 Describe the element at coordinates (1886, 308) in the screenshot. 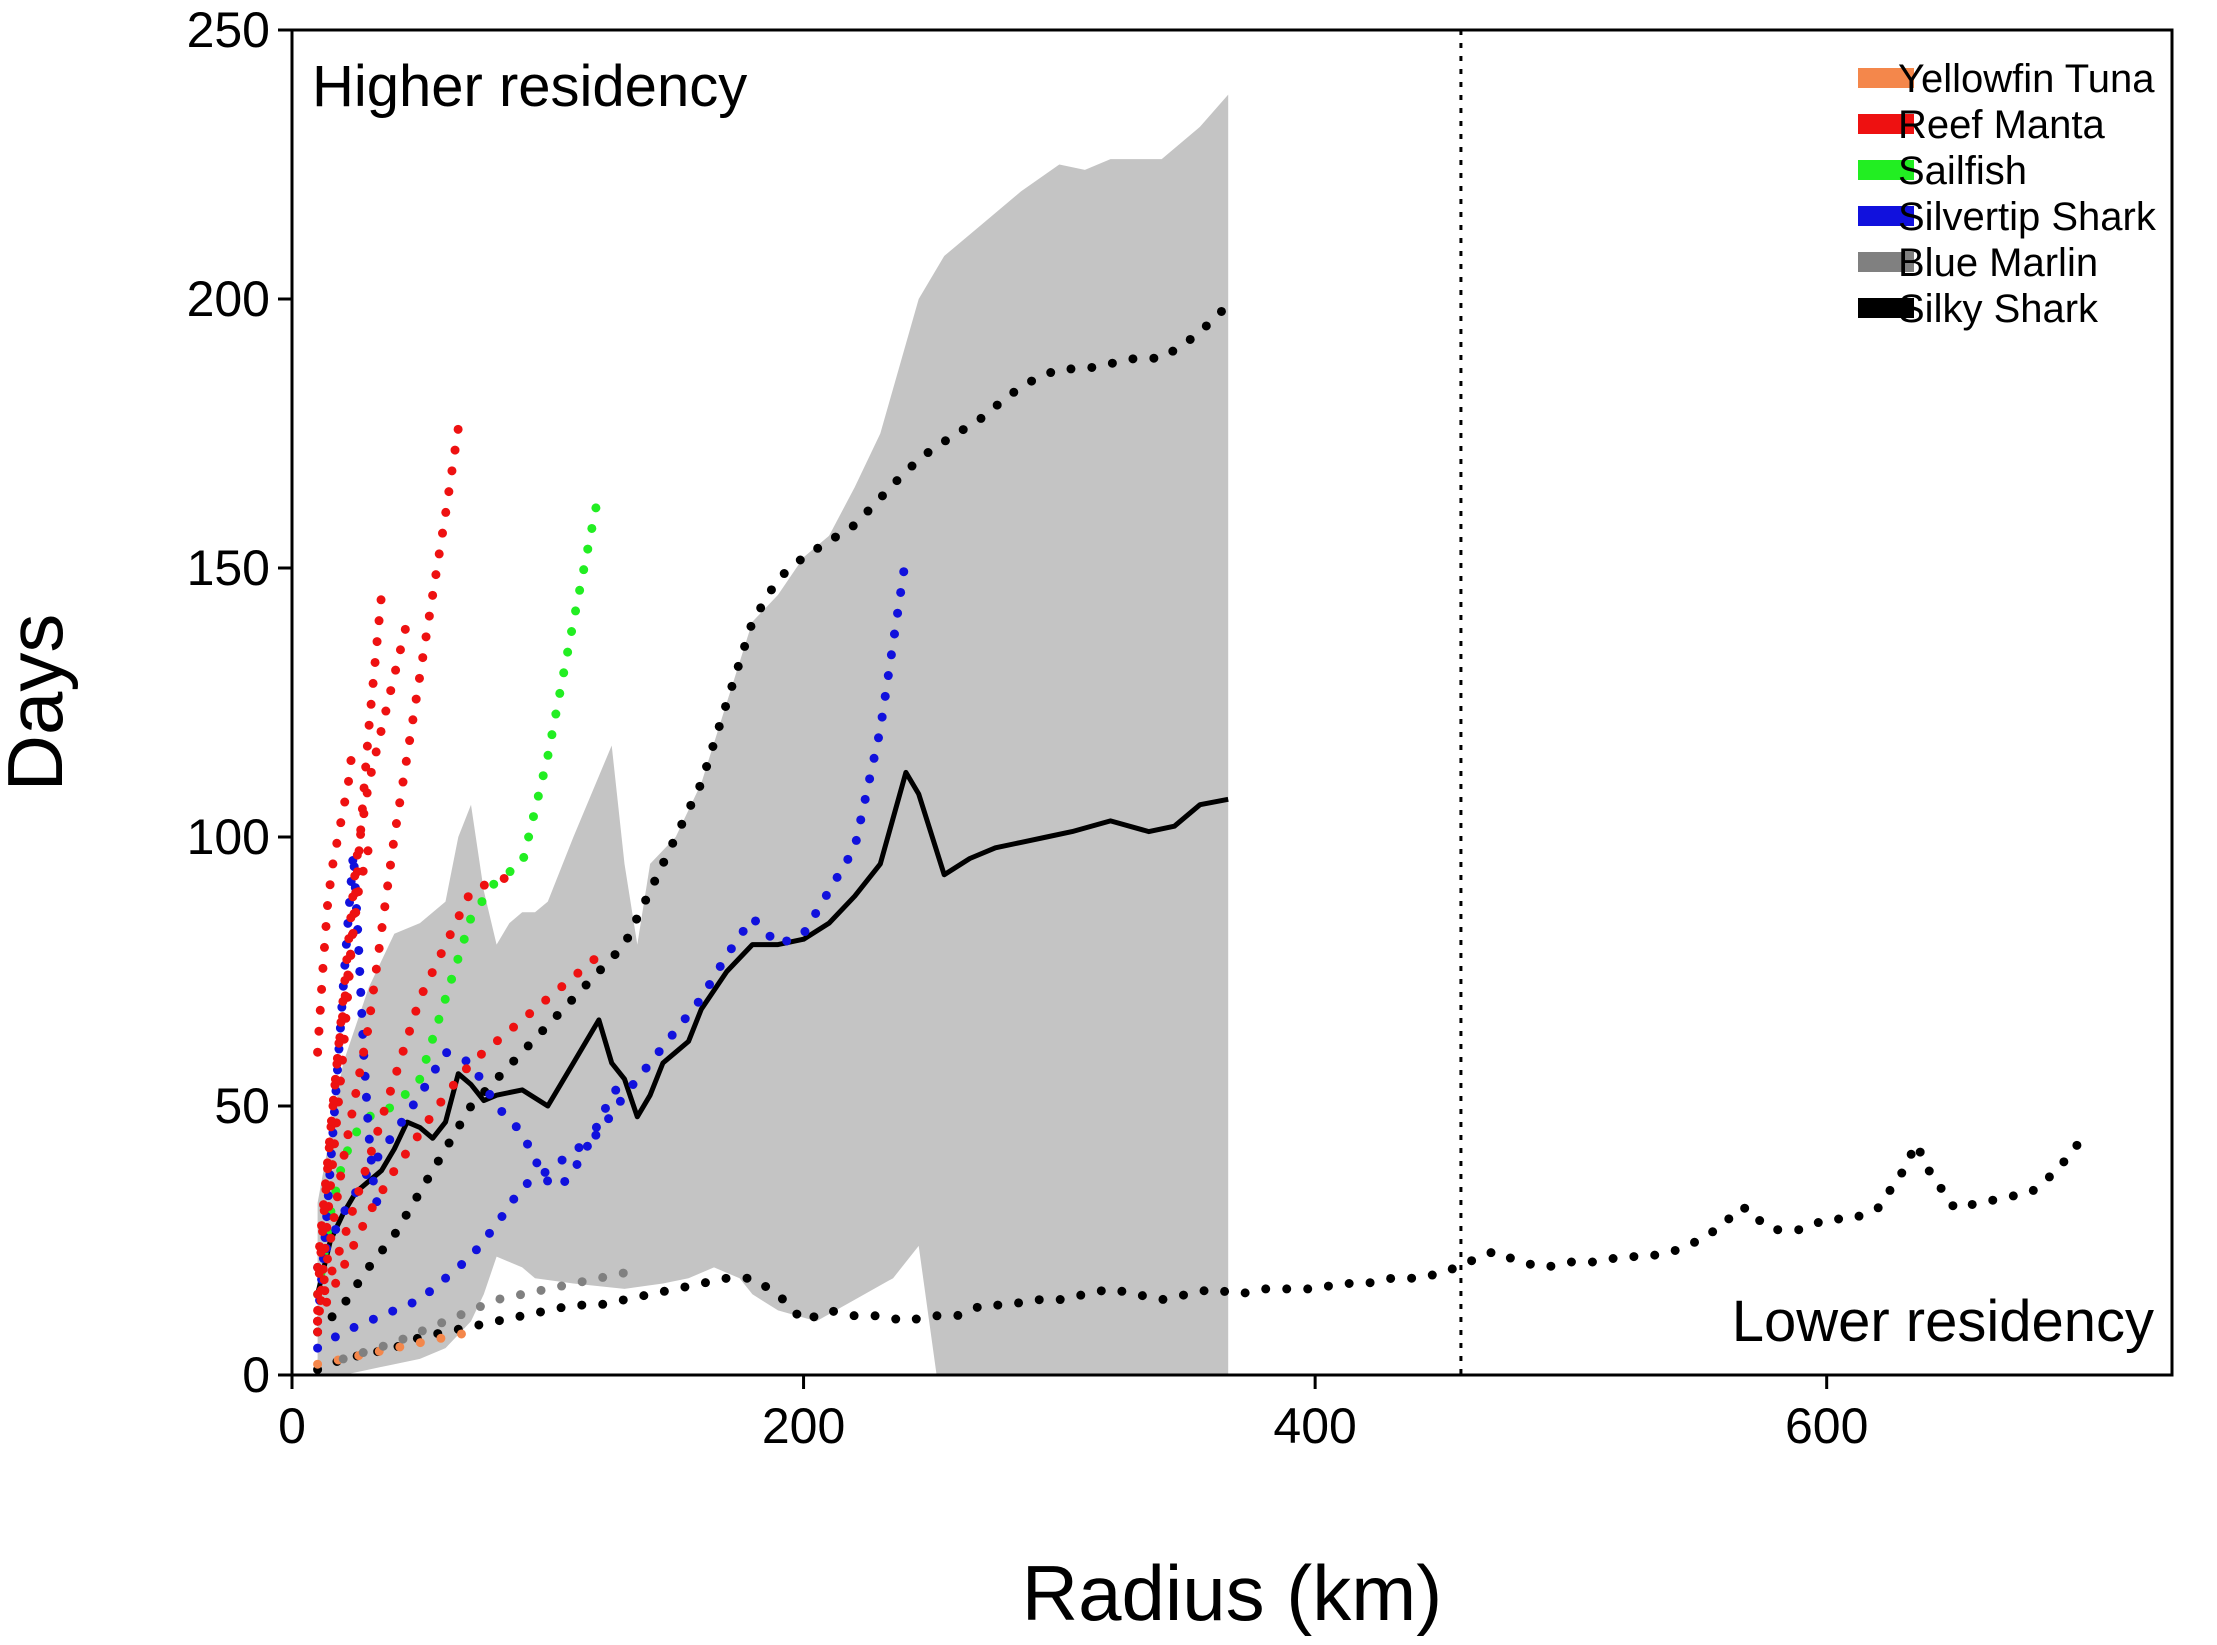

I see `legend-swatch-silky-shark` at that location.